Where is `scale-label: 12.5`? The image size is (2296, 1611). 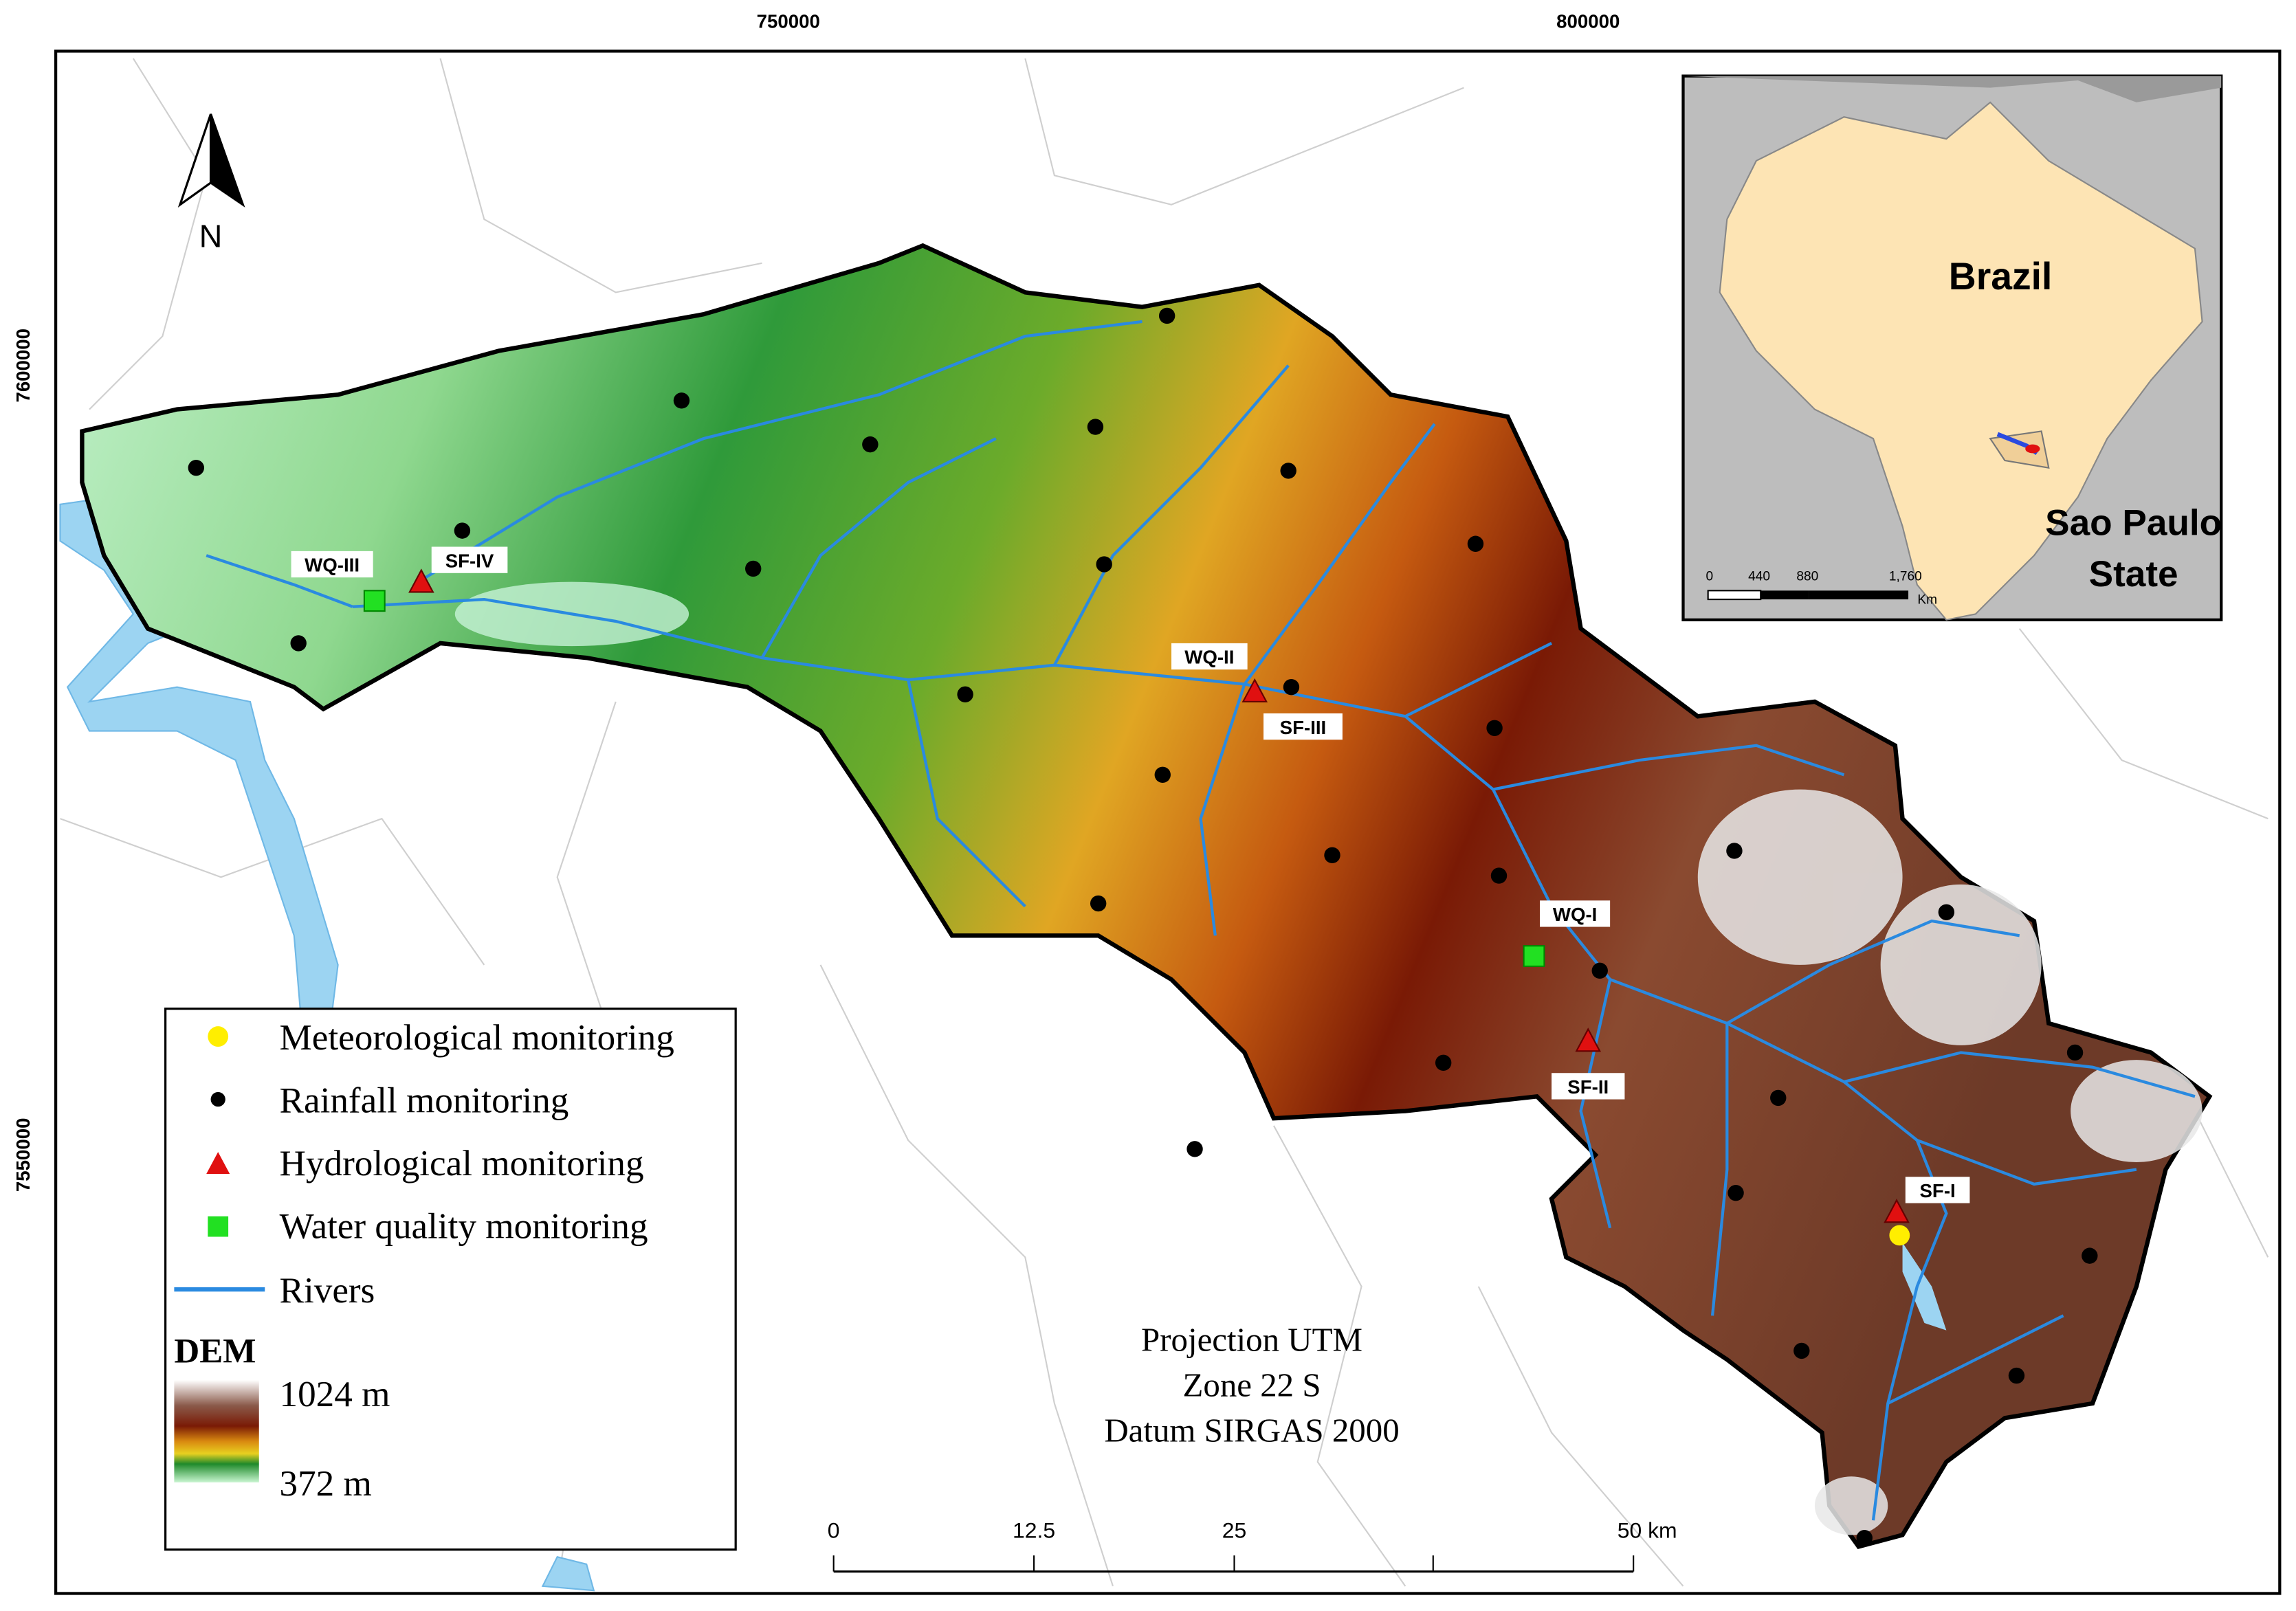
scale-label: 12.5 is located at coordinates (1034, 1530).